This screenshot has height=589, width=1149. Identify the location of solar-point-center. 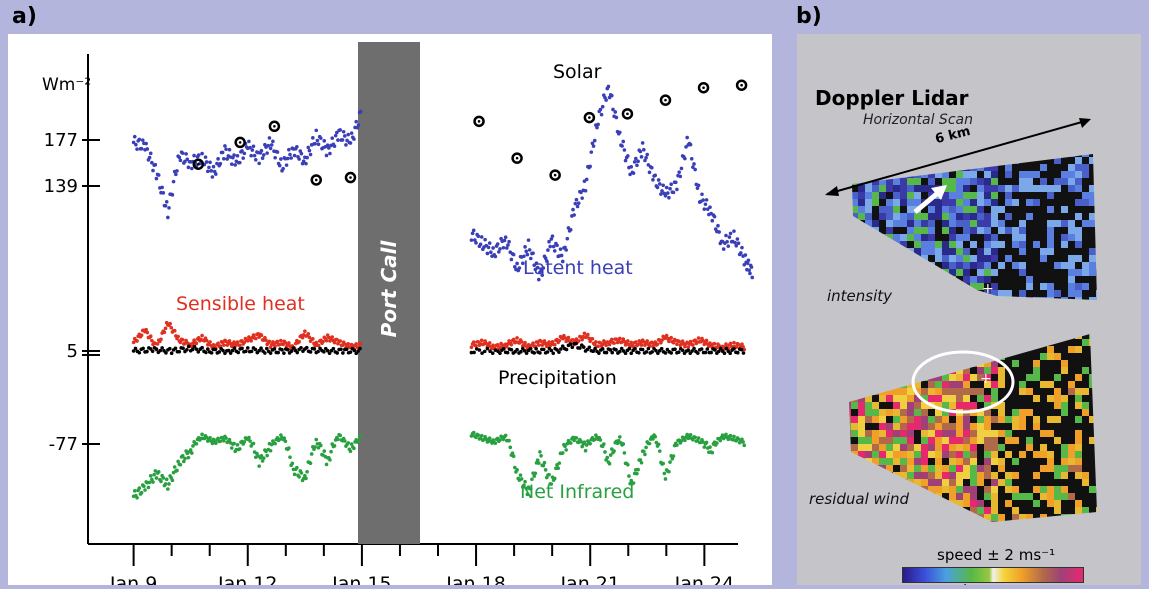
(627, 114).